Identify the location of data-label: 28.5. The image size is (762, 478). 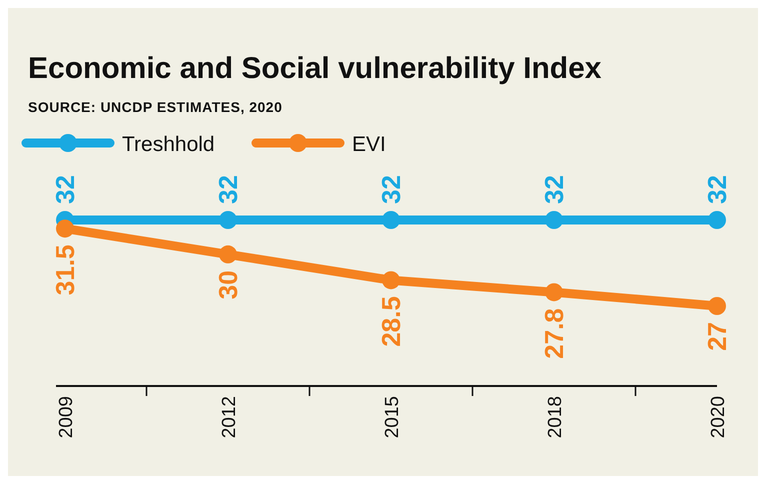
(391, 321).